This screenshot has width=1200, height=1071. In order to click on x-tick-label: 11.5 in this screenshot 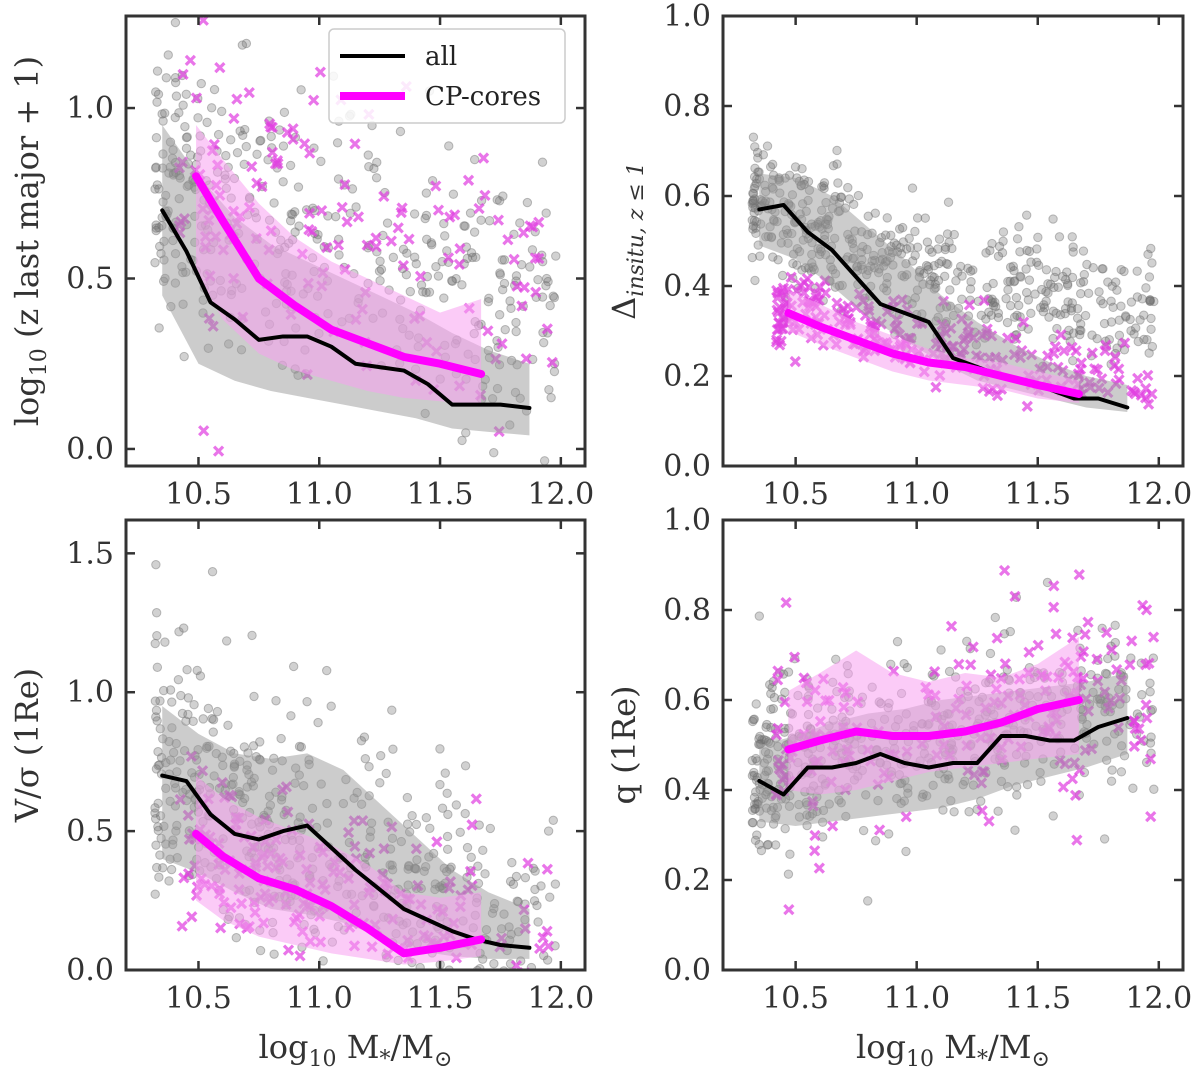, I will do `click(440, 494)`.